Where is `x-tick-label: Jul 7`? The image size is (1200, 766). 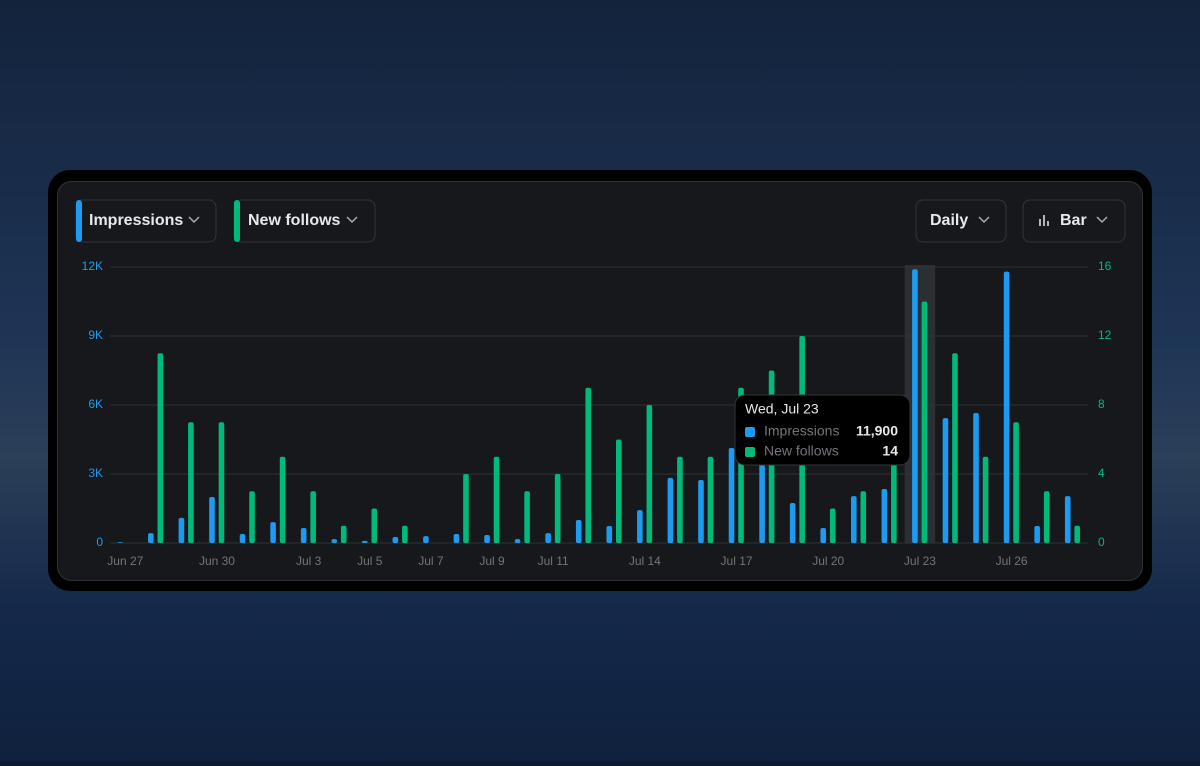
x-tick-label: Jul 7 is located at coordinates (431, 561).